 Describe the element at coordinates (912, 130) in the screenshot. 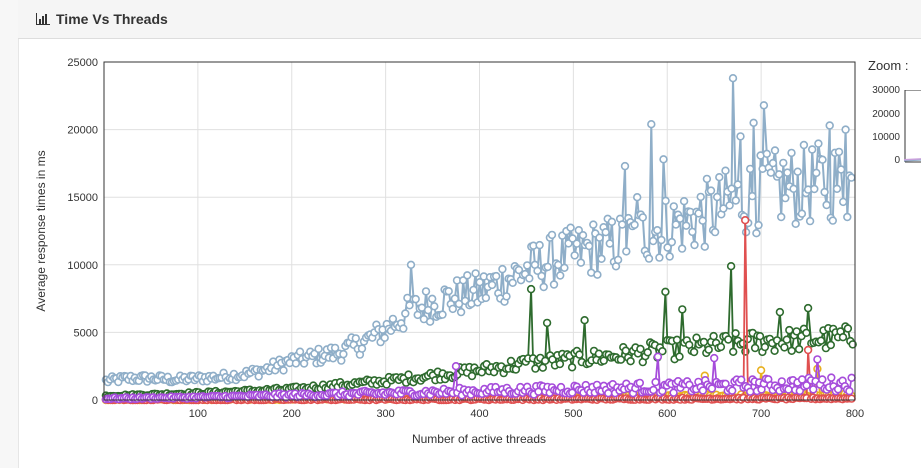

I see `zoom-overview` at that location.